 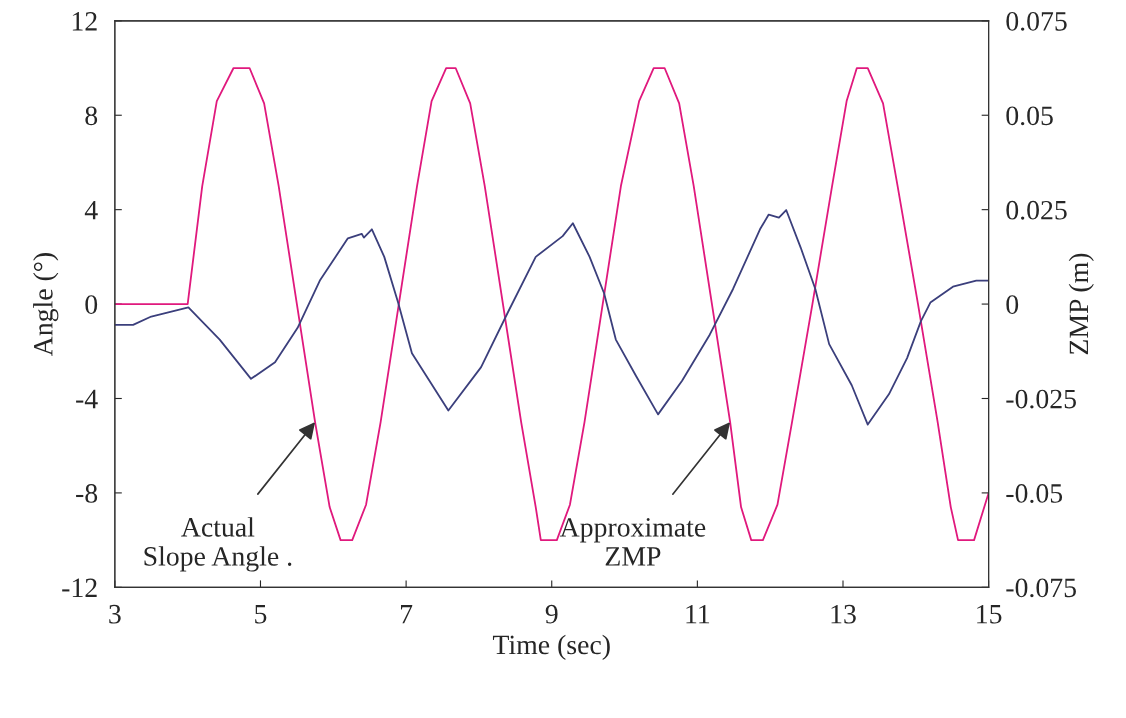 What do you see at coordinates (1041, 588) in the screenshot?
I see `y2-tick-label: -0.075` at bounding box center [1041, 588].